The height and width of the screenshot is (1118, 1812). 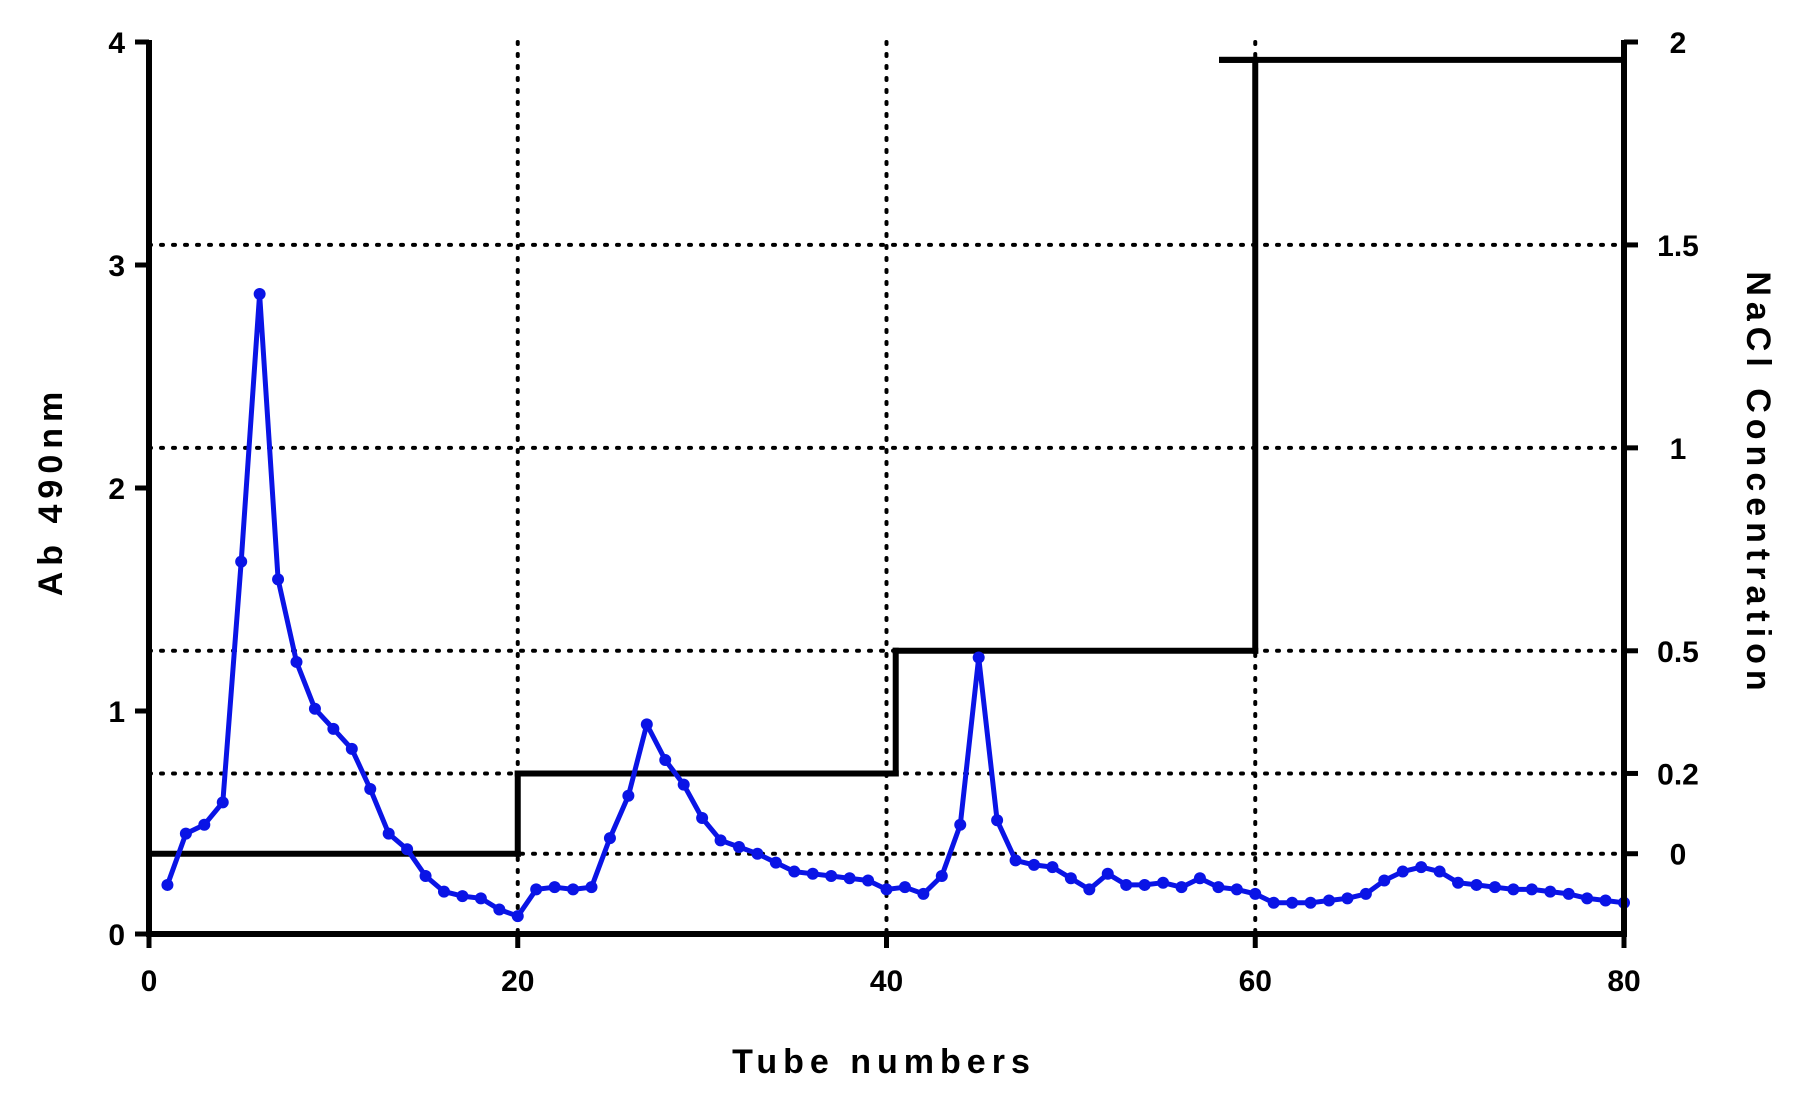 I want to click on x-tick-label: 20, so click(x=517, y=981).